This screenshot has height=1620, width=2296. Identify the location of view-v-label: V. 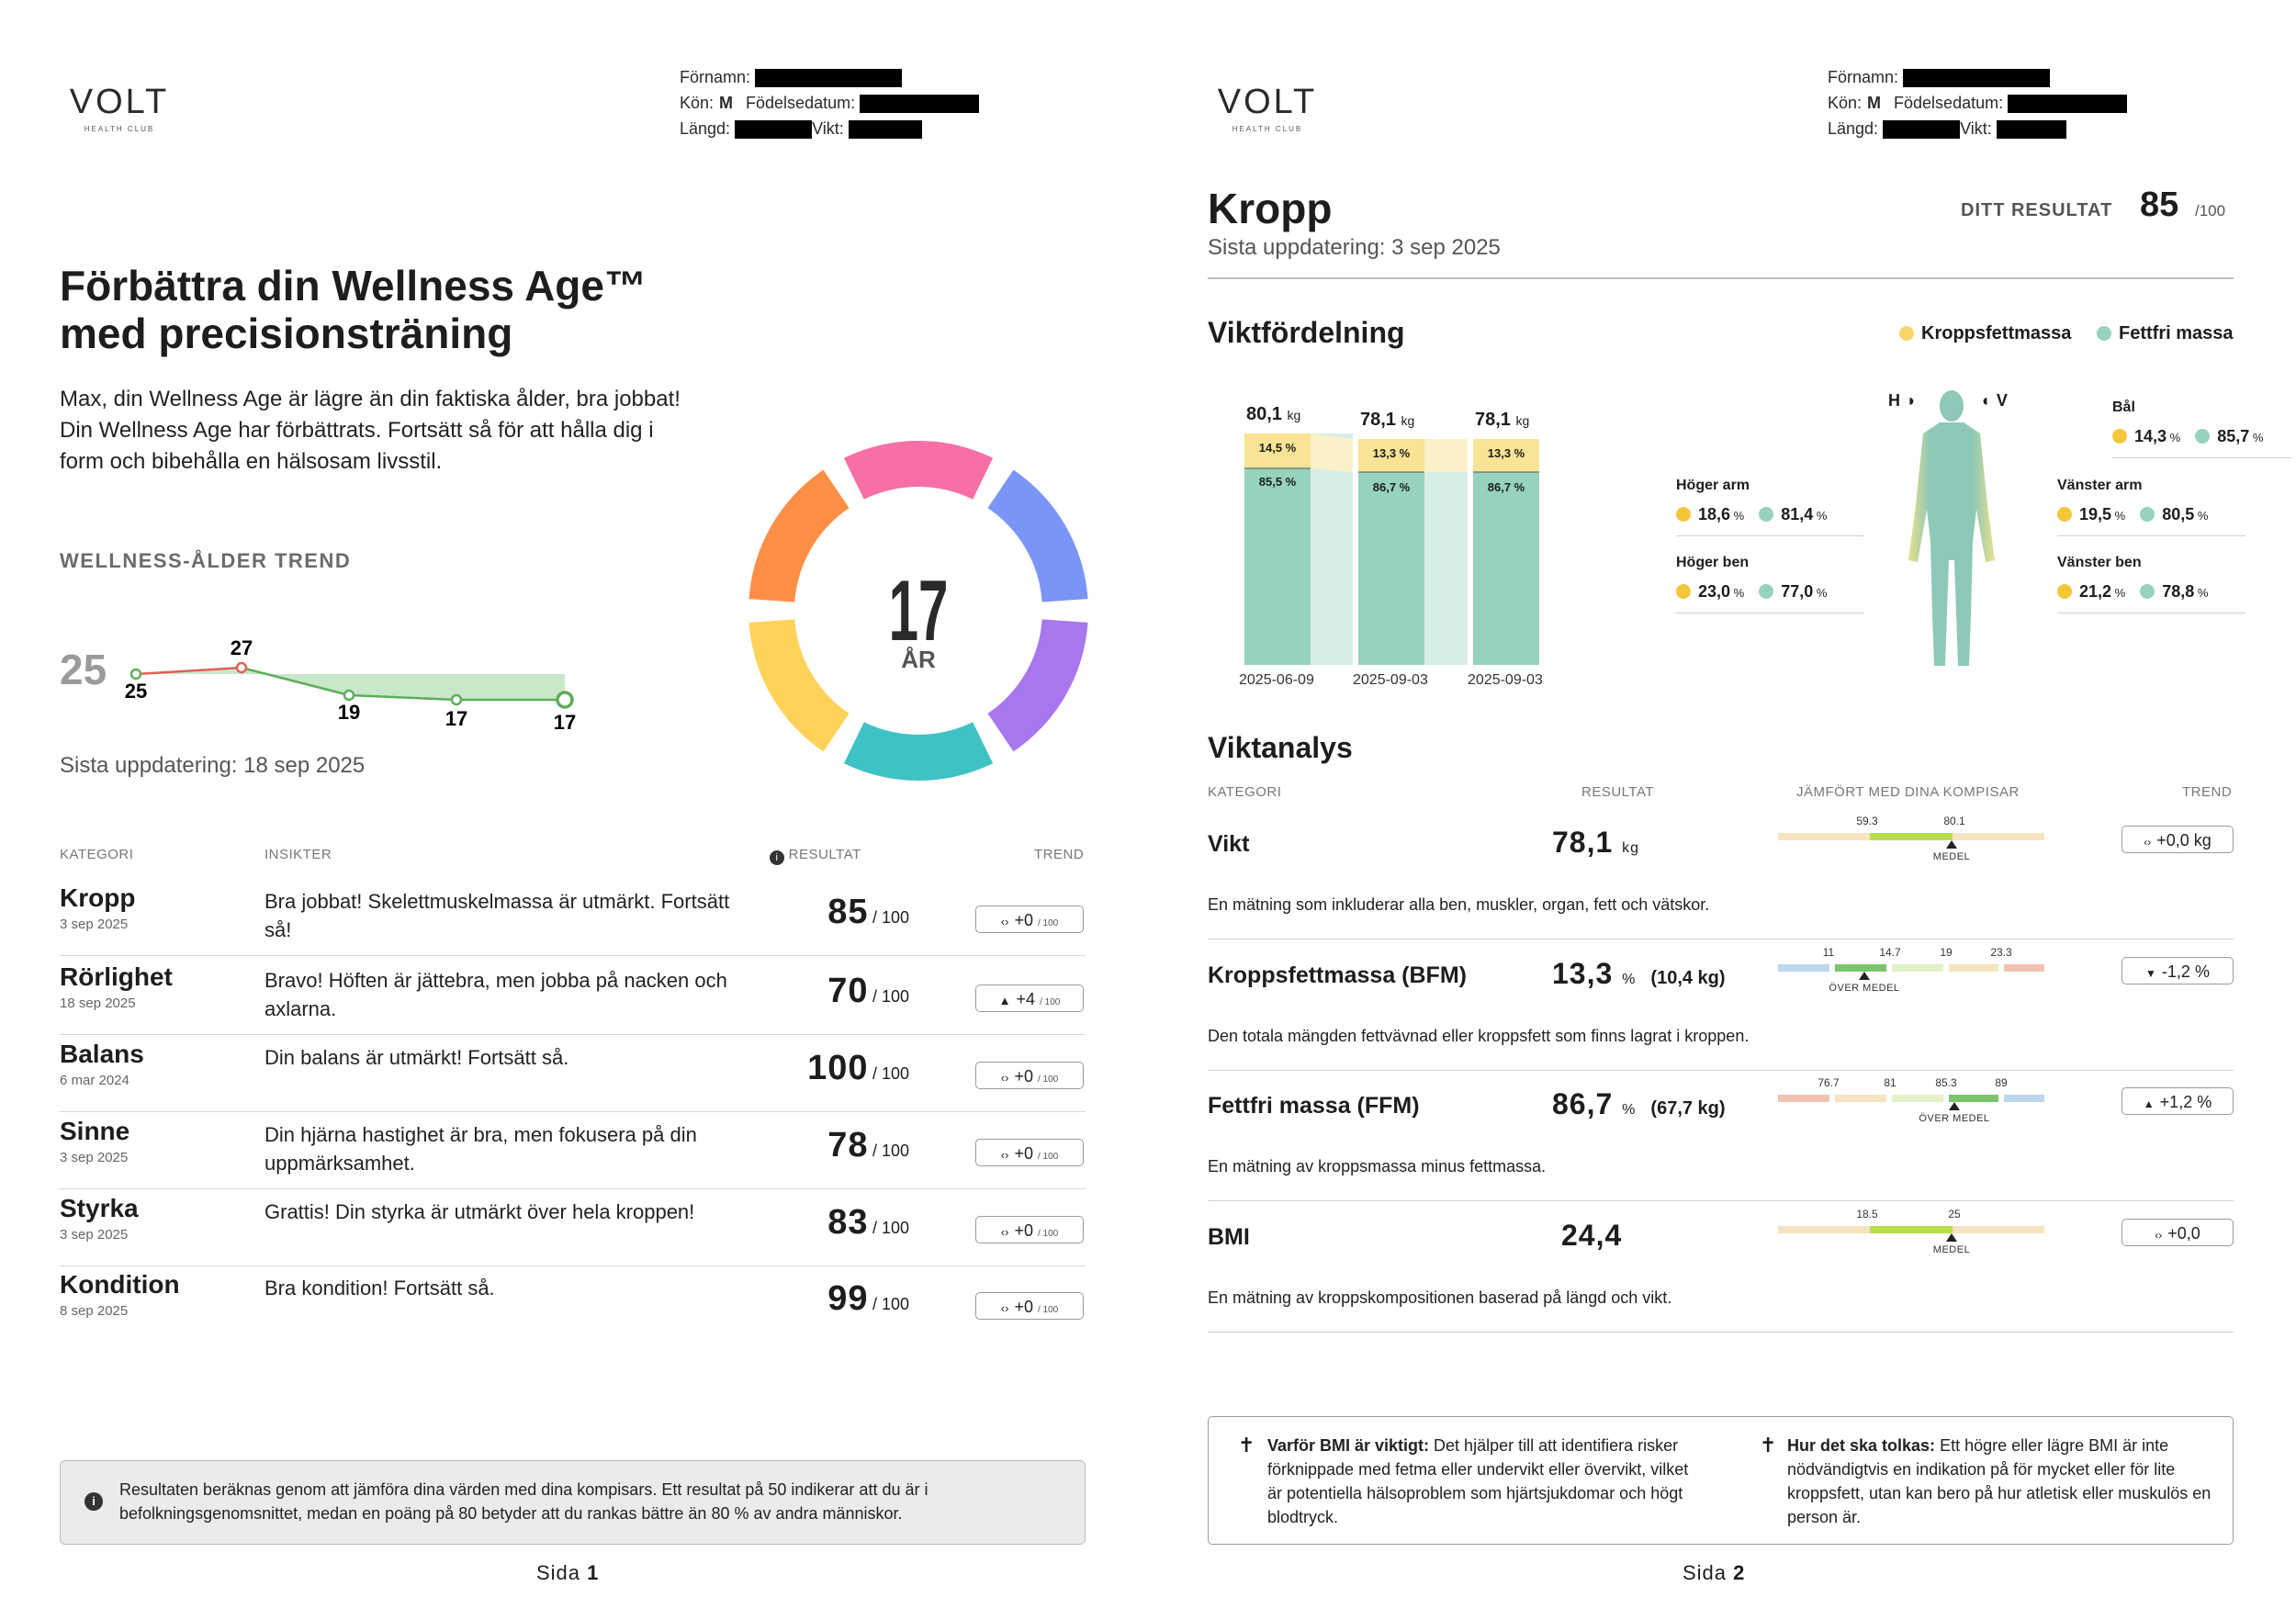
(2002, 400).